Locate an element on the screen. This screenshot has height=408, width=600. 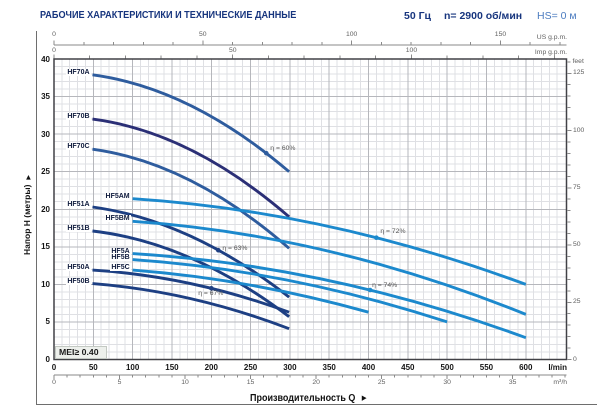
series-label-HF50A: HF50A is located at coordinates (78, 268).